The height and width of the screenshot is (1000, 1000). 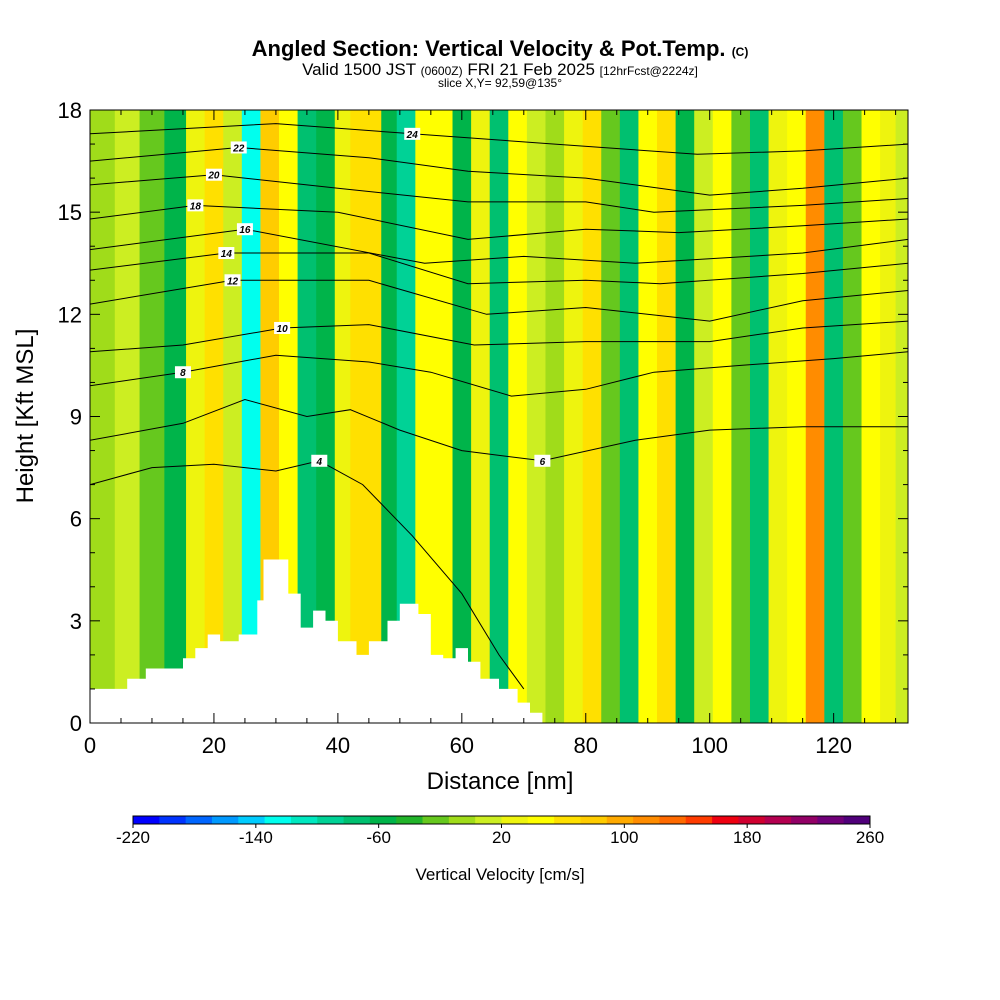 What do you see at coordinates (76, 519) in the screenshot?
I see `y-tick-label: 6` at bounding box center [76, 519].